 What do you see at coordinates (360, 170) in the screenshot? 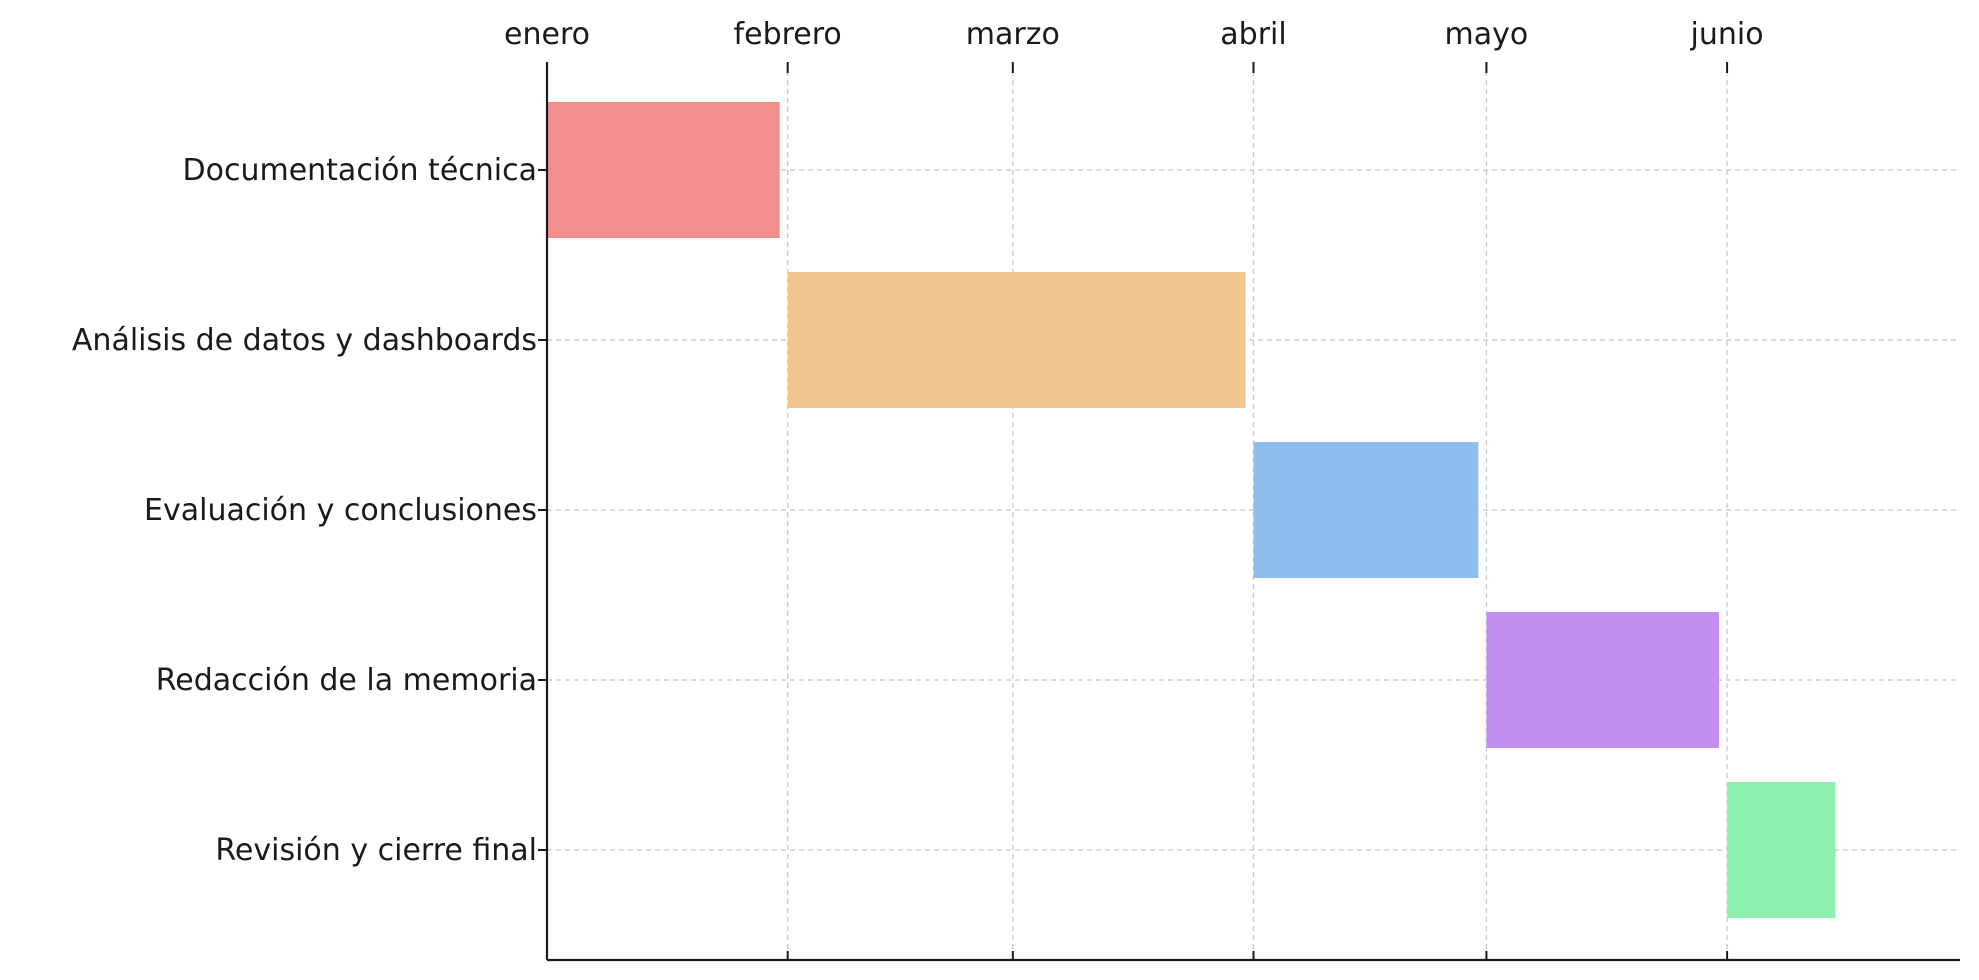
I see `task-label: Documentación técnica` at bounding box center [360, 170].